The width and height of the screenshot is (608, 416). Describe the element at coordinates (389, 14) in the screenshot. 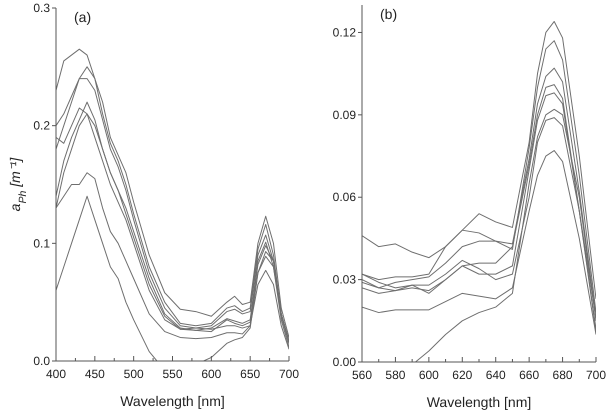

I see `chart-title: (b)` at that location.